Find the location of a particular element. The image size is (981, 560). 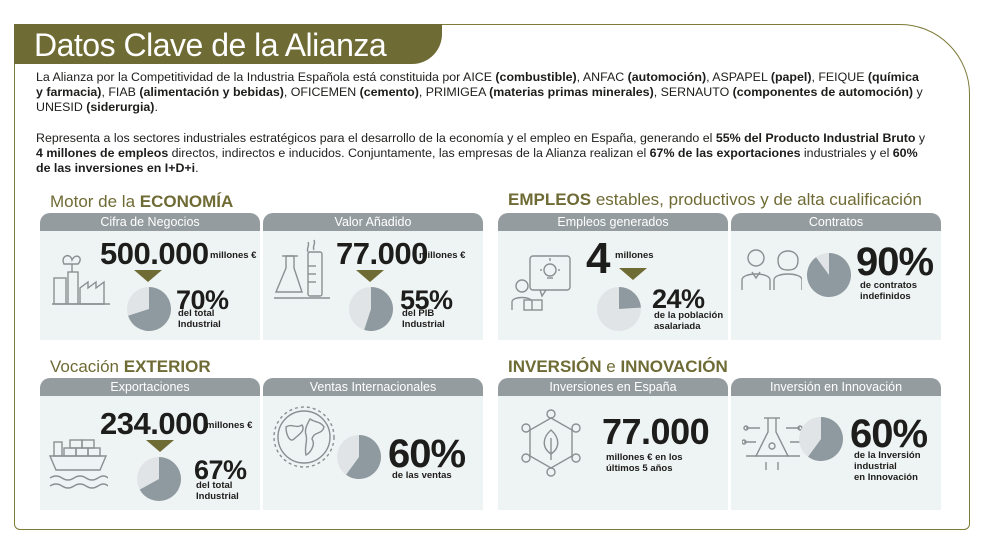

intro-bold-run: 60% de las inversiones en I+D+i is located at coordinates (477, 160).